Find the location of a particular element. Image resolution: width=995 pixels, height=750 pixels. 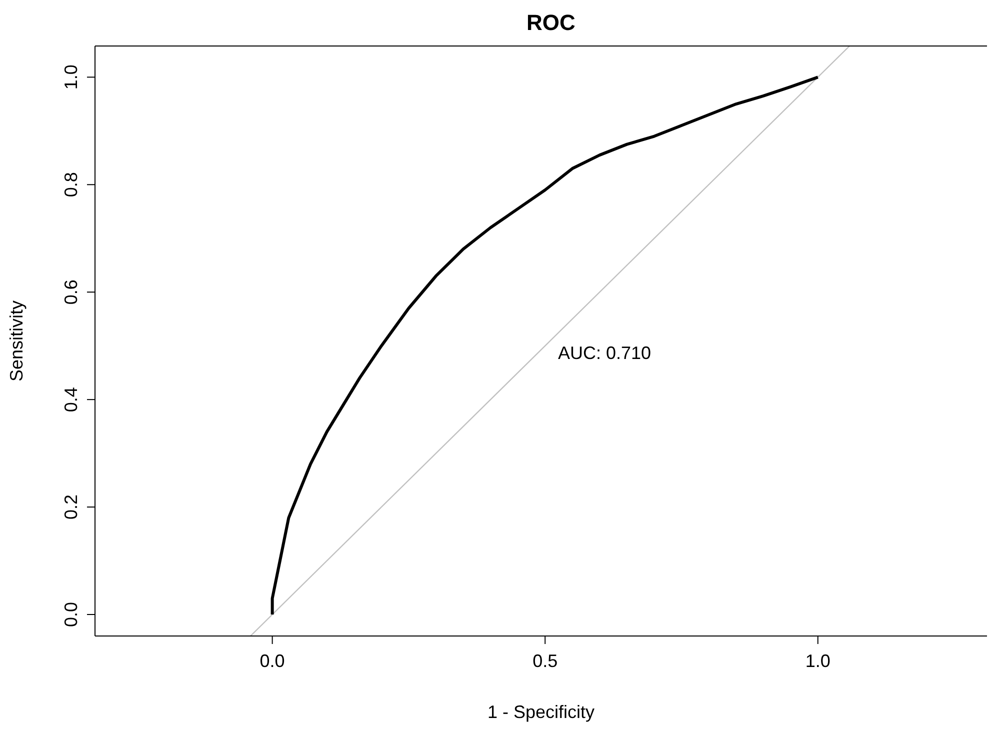

y-tick-label: 0.8 is located at coordinates (71, 185).